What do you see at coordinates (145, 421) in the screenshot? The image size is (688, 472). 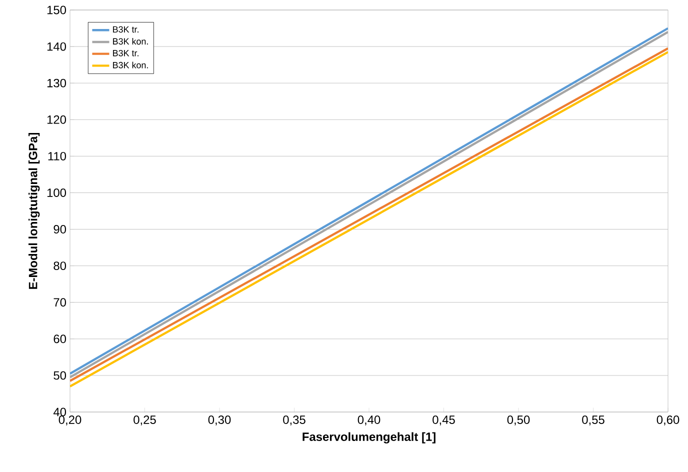 I see `x-tick-label: 0,25` at bounding box center [145, 421].